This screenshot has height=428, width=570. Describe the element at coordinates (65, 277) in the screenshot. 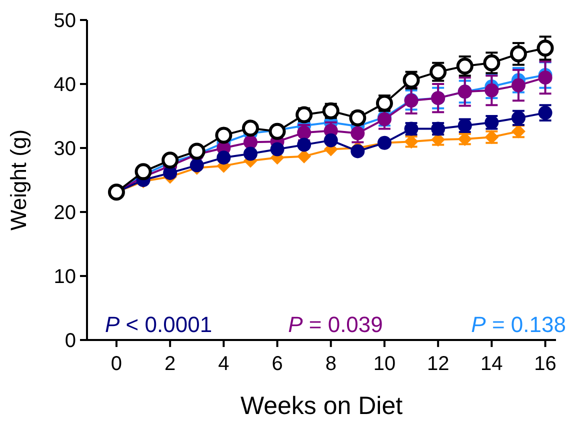

I see `y-tick-label: 10` at that location.